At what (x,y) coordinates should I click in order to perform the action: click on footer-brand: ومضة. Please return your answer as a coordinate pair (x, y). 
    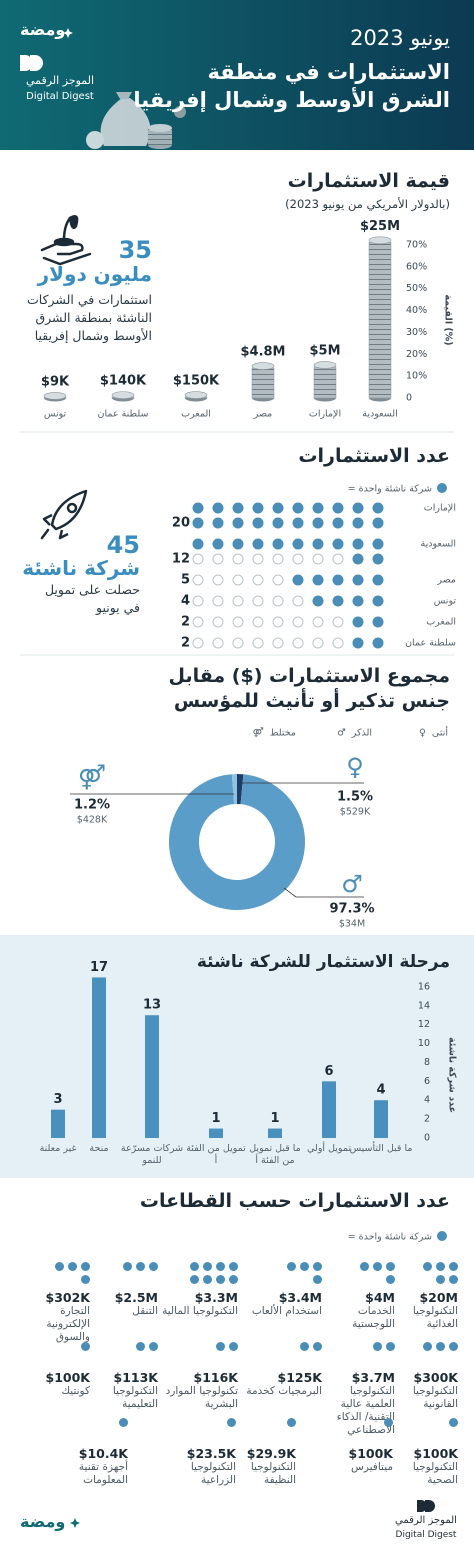
    Looking at the image, I should click on (43, 1521).